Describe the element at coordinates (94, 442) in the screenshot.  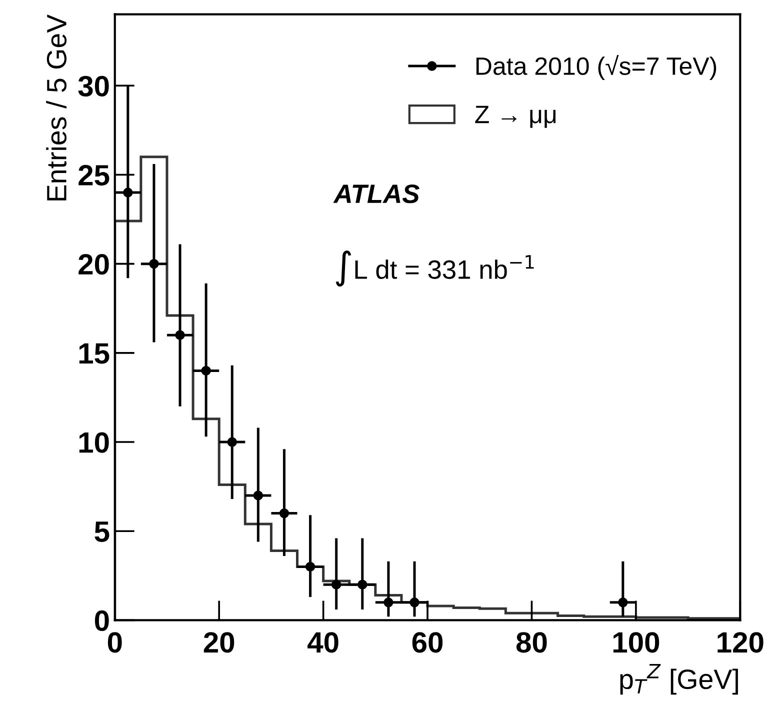
I see `y-tick-label: 10` at that location.